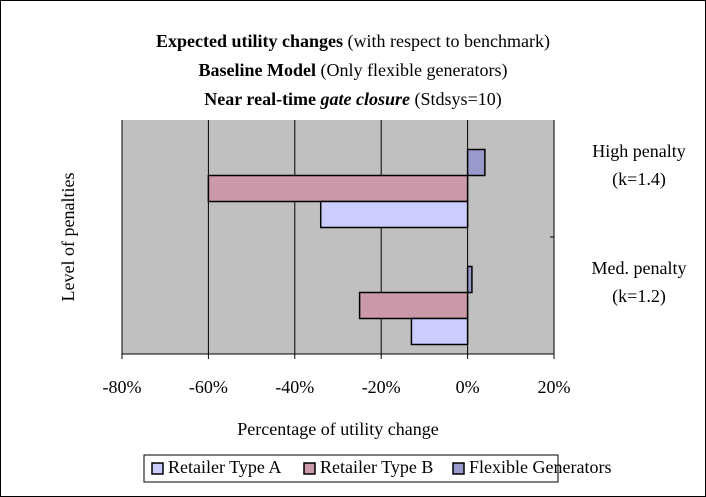  Describe the element at coordinates (411, 70) in the screenshot. I see `title-part: (Only flexible generators)` at that location.